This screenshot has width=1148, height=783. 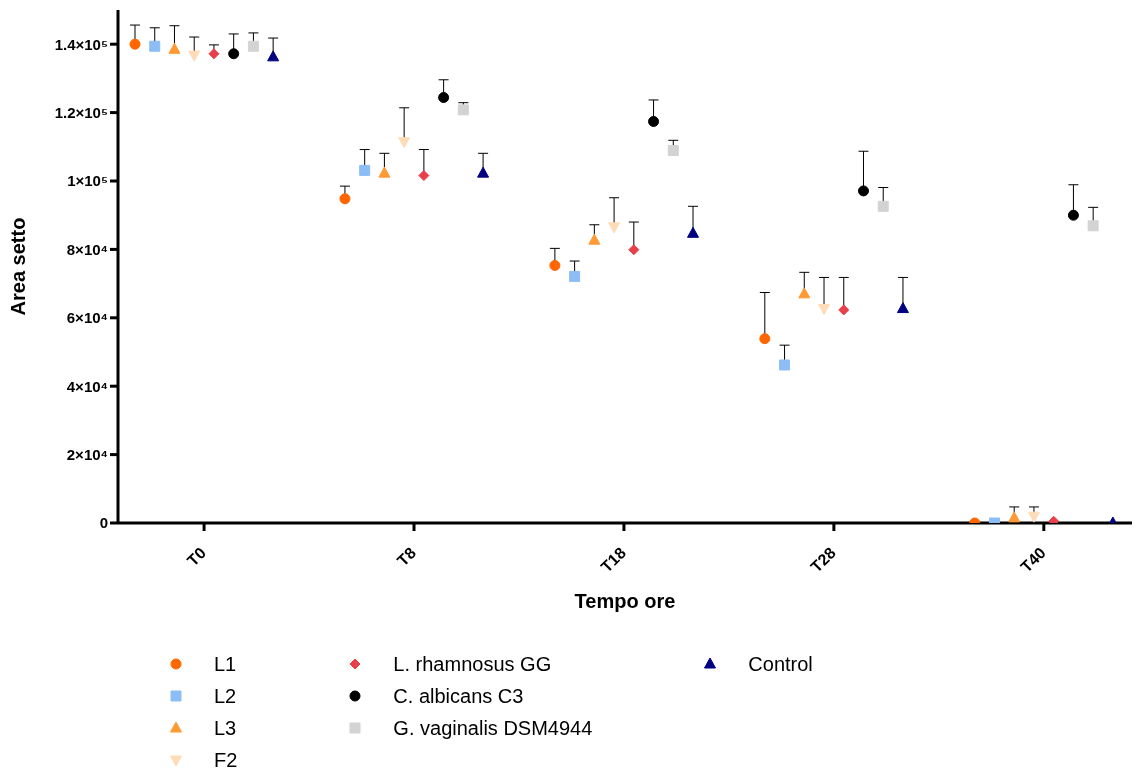 What do you see at coordinates (87, 386) in the screenshot?
I see `y-tick-label: 4×10⁴` at bounding box center [87, 386].